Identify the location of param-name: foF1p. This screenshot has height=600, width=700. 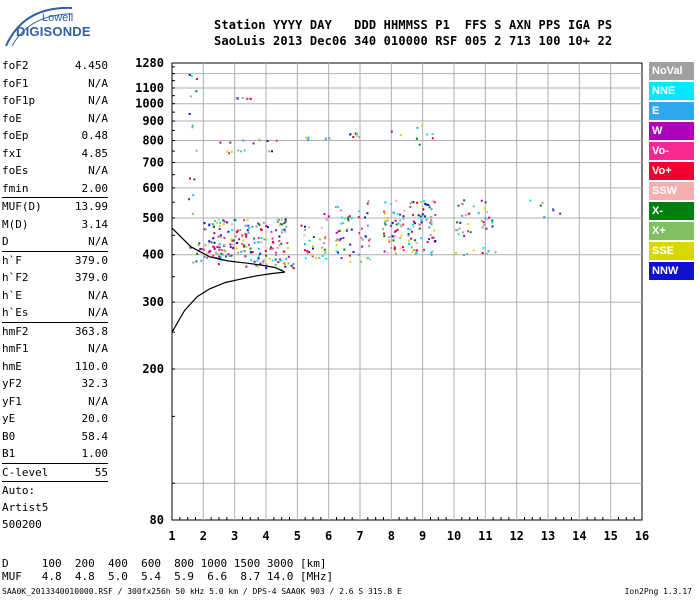
(19, 100).